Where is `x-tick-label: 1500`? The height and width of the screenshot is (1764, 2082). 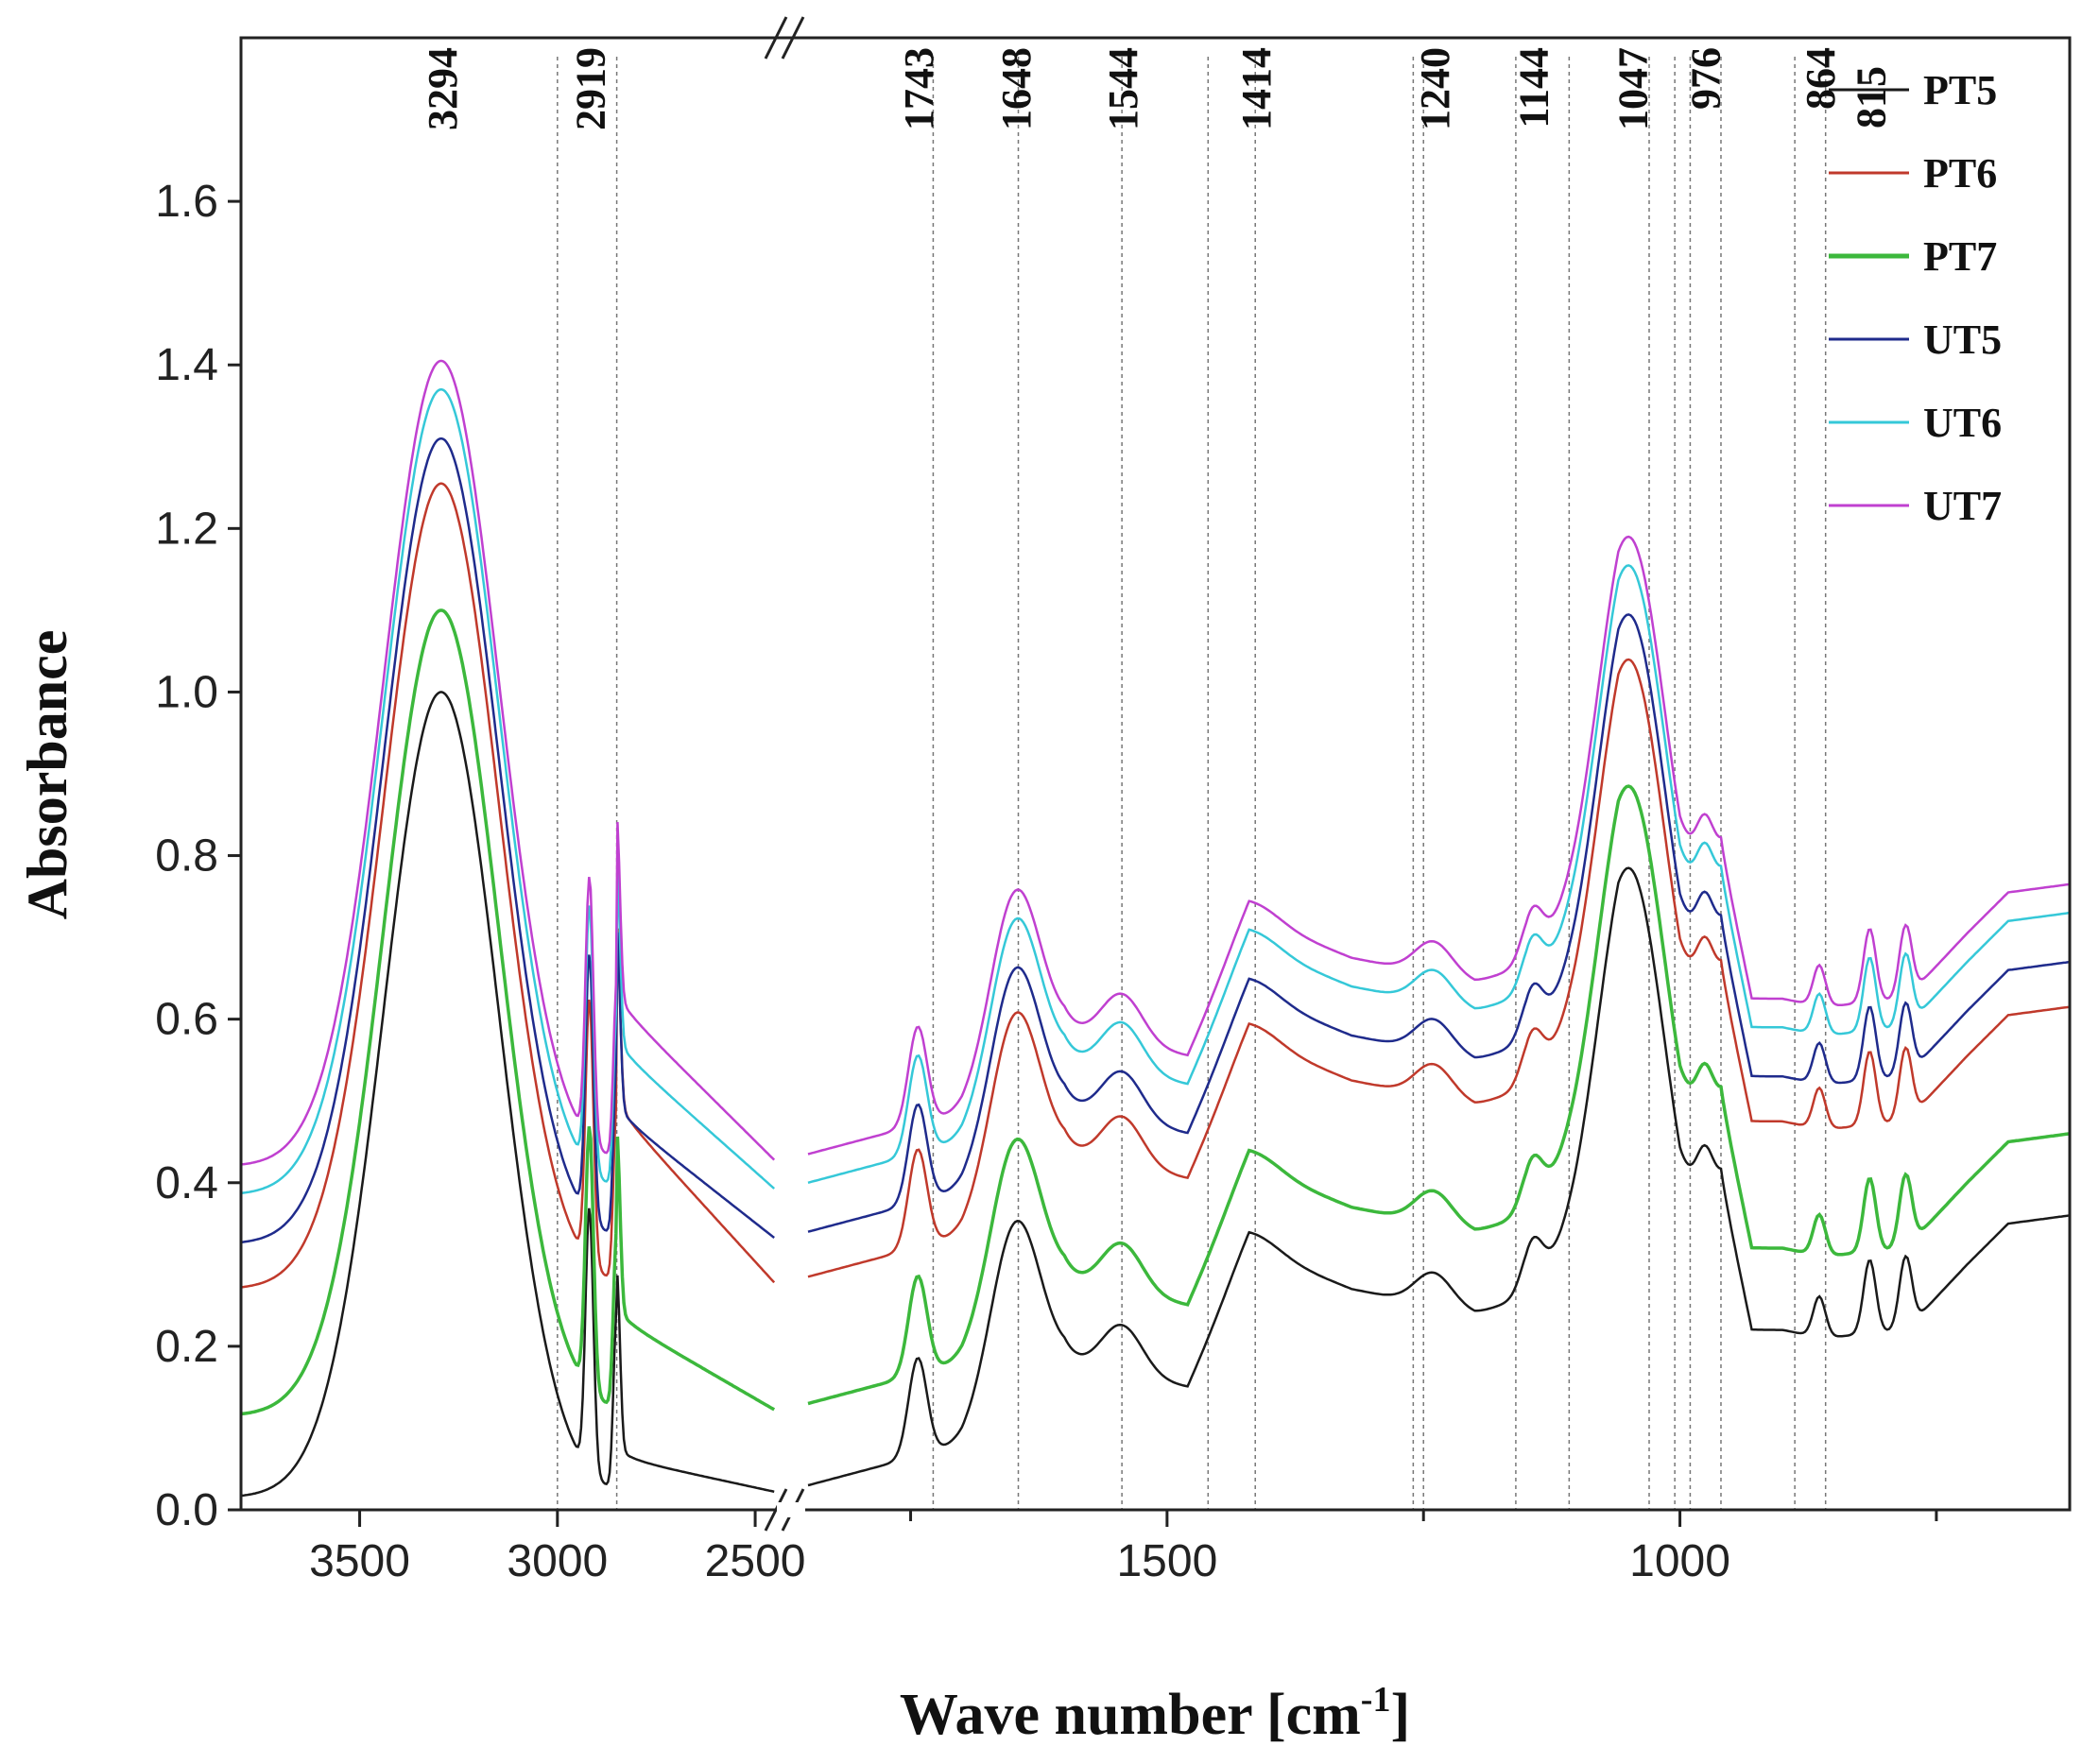 x-tick-label: 1500 is located at coordinates (1167, 1561).